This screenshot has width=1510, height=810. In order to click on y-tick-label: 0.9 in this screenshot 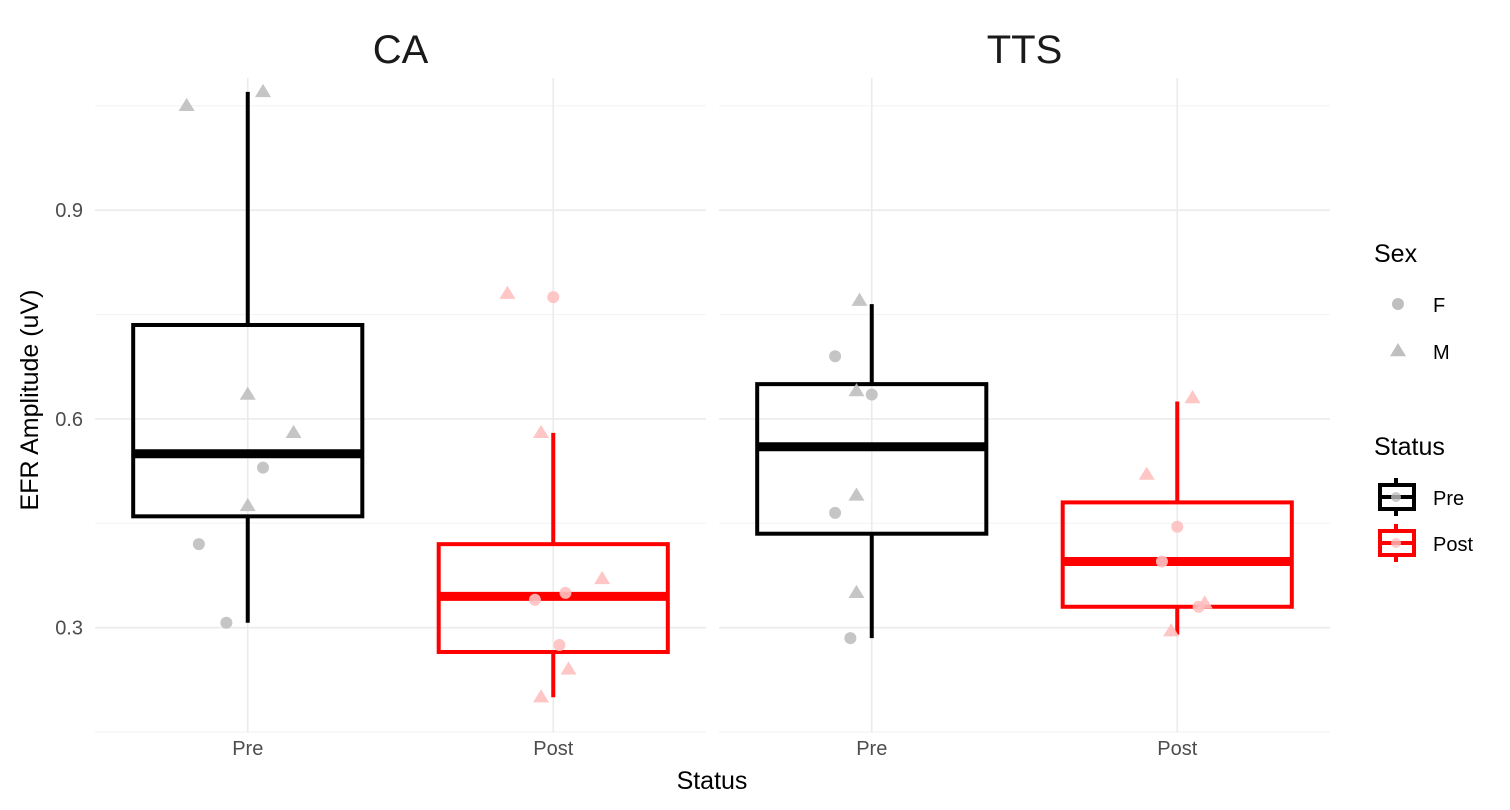, I will do `click(69, 211)`.